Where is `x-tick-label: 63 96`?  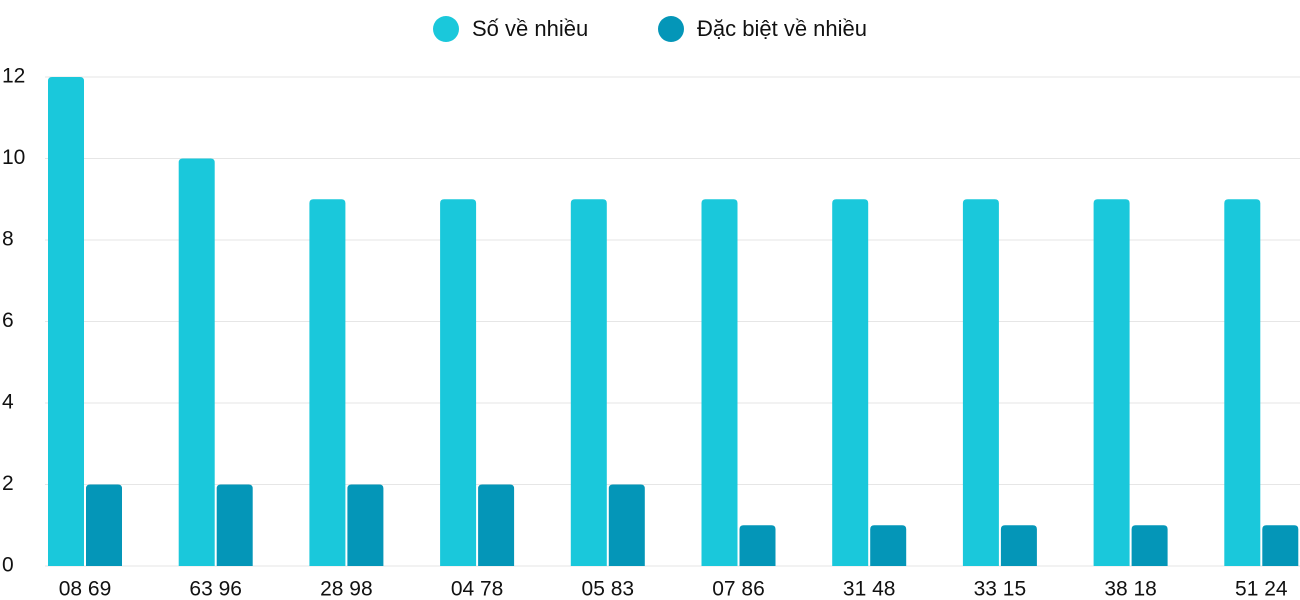
x-tick-label: 63 96 is located at coordinates (215, 589).